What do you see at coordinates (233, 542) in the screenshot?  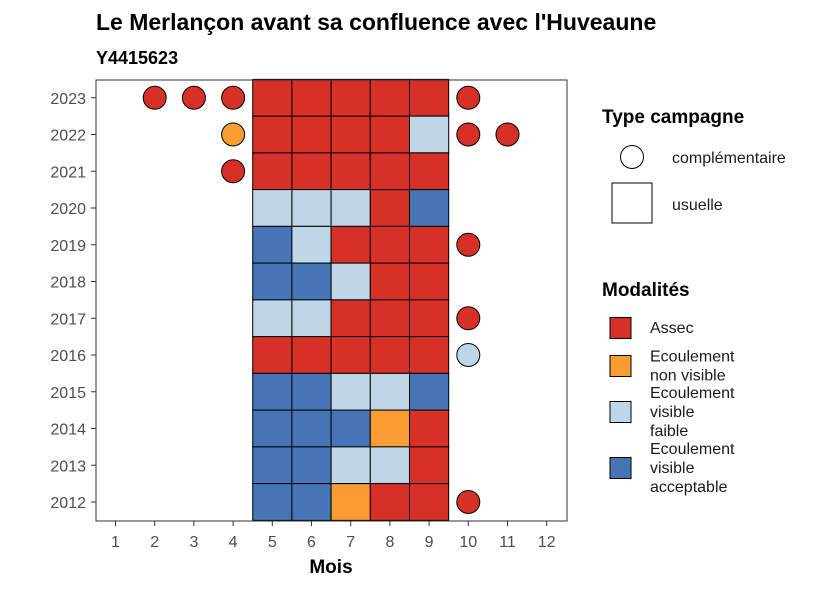 I see `x-tick-label: 4` at bounding box center [233, 542].